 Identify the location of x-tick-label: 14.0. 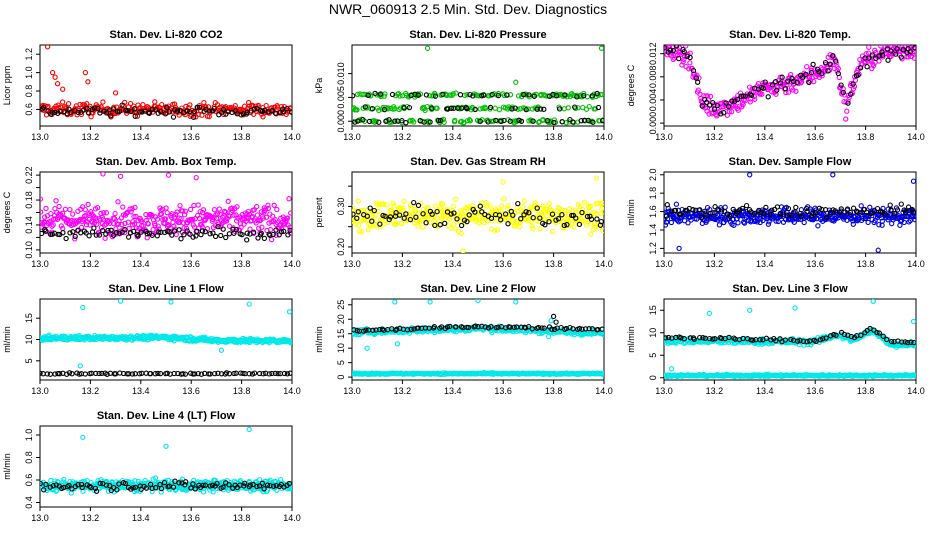
(292, 391).